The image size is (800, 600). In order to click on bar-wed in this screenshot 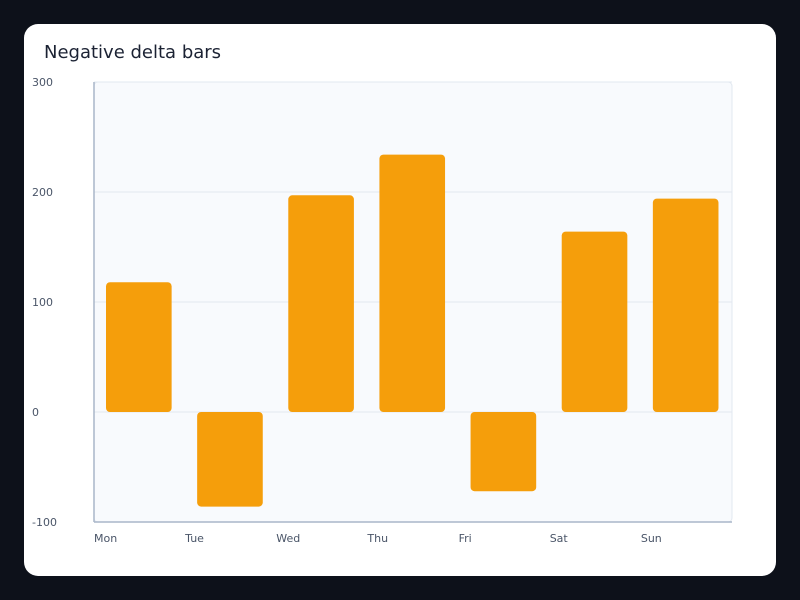, I will do `click(321, 303)`.